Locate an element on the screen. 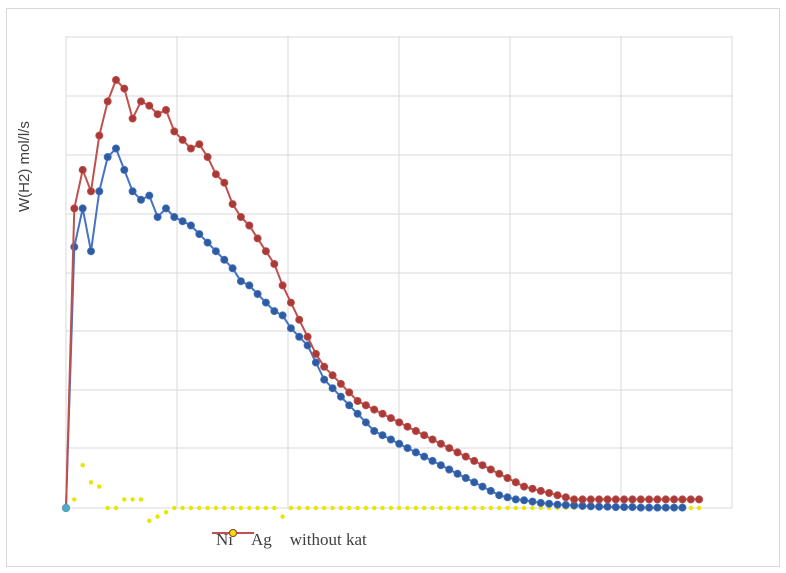  legend-swatch-without-kat is located at coordinates (233, 533).